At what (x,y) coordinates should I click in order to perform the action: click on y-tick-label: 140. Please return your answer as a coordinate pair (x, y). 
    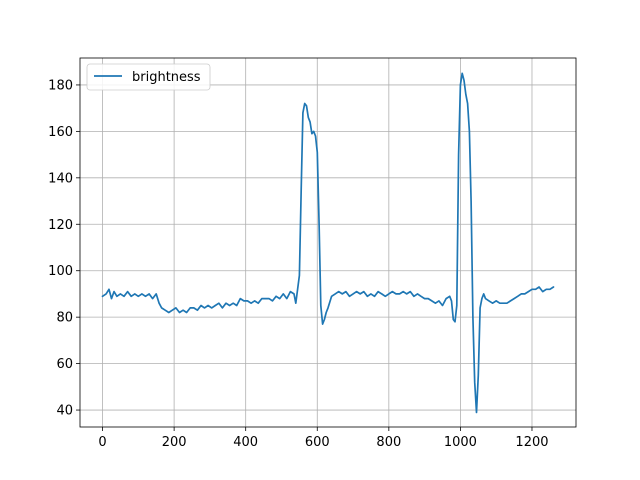
    Looking at the image, I should click on (60, 178).